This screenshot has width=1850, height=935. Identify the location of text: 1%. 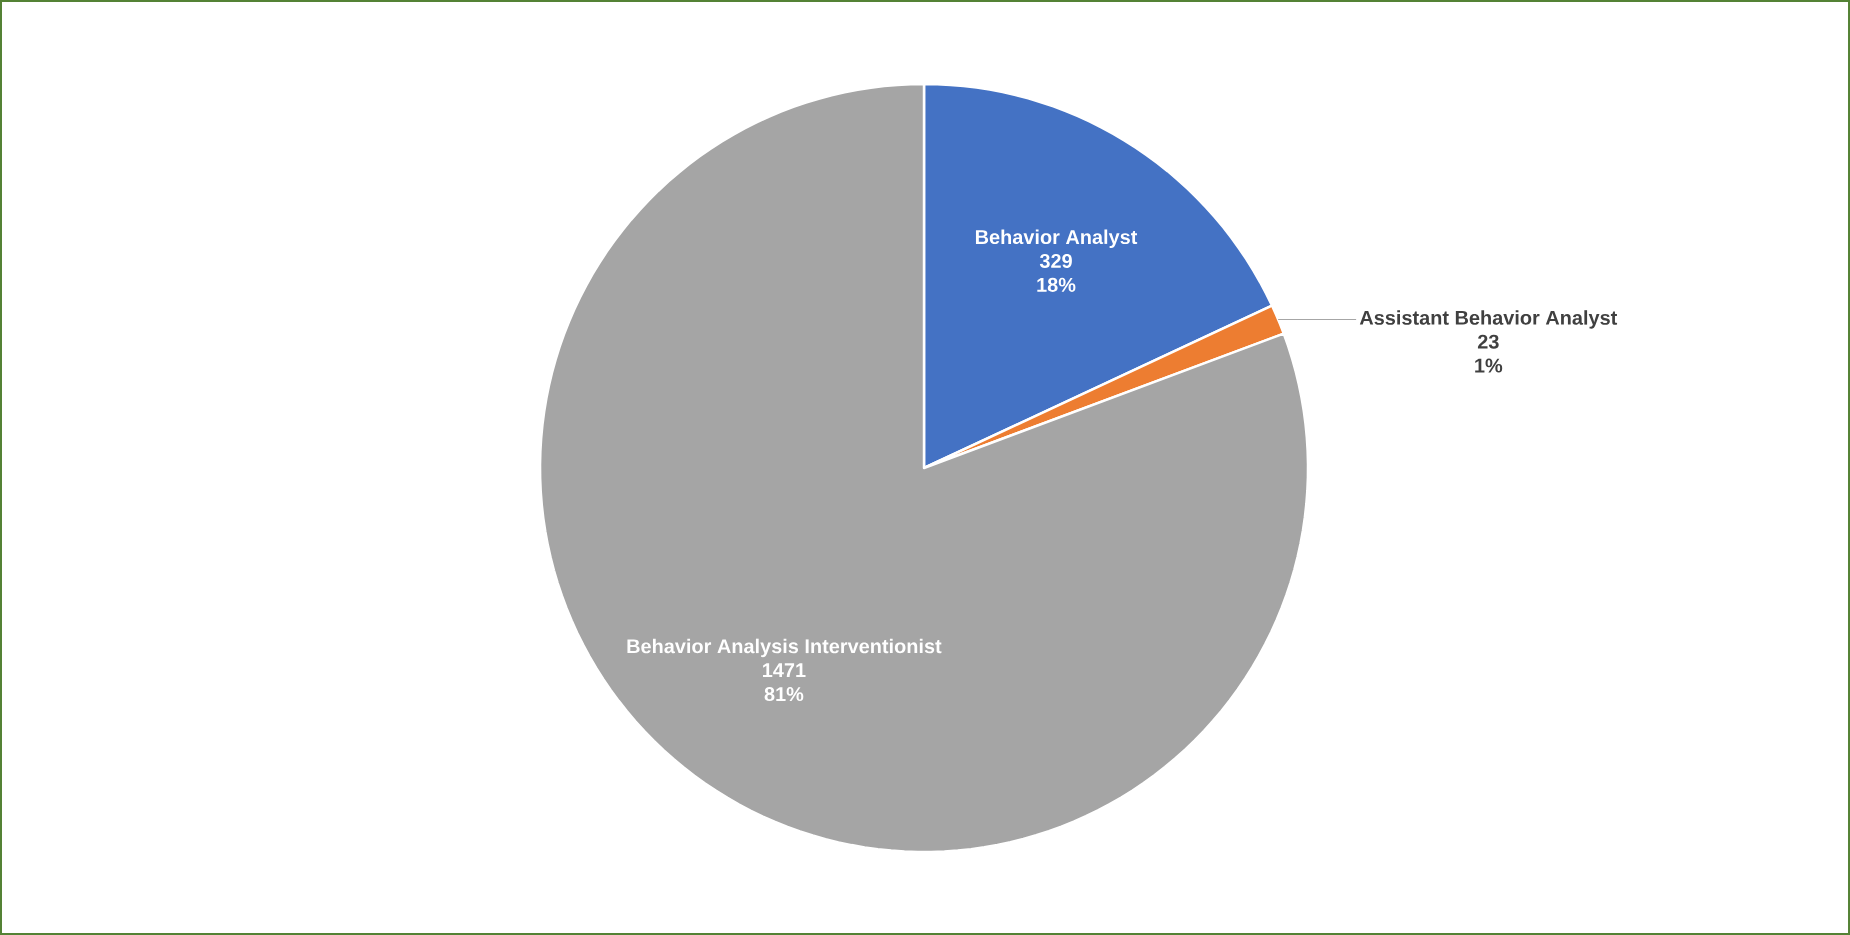
(1489, 365).